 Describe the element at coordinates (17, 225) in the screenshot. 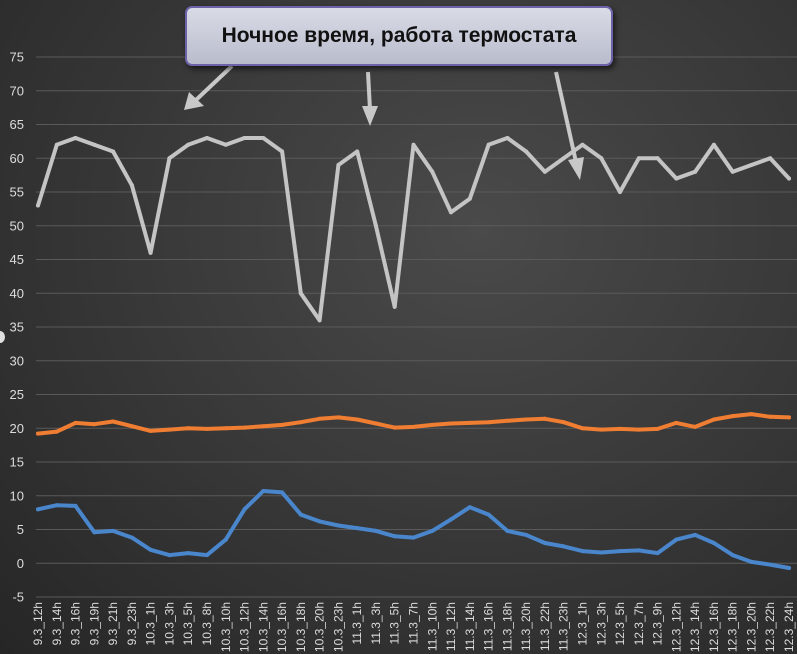

I see `y-tick-label: 50` at that location.